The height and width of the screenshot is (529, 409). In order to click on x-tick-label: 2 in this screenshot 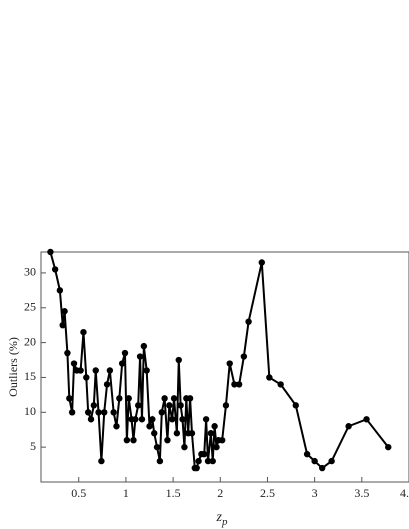, I will do `click(220, 493)`.